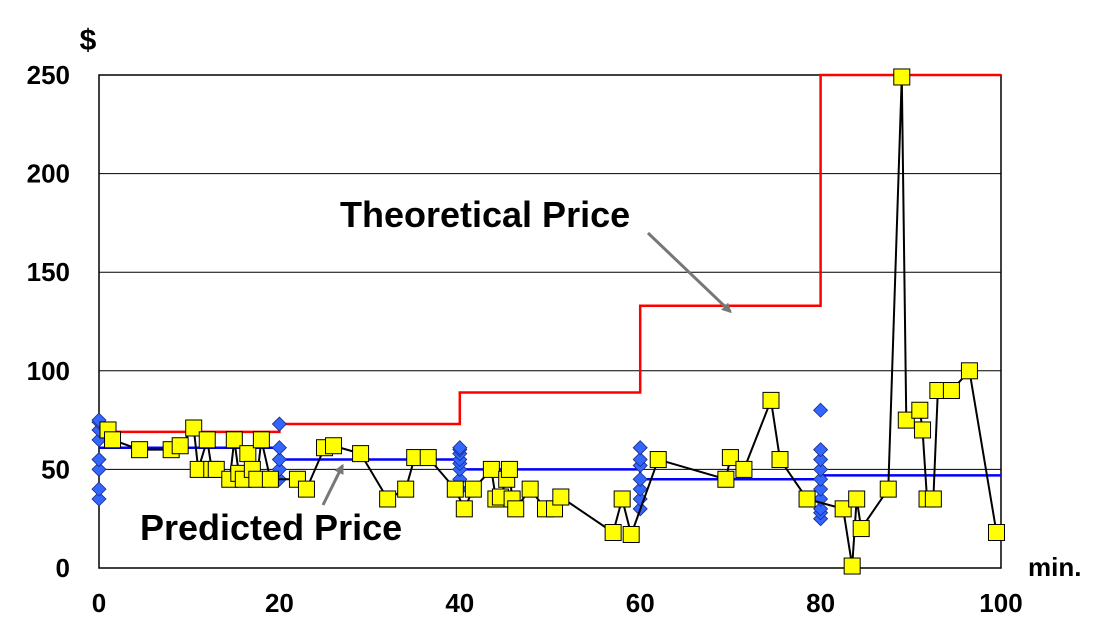  Describe the element at coordinates (48, 272) in the screenshot. I see `y-tick-label: 150` at that location.